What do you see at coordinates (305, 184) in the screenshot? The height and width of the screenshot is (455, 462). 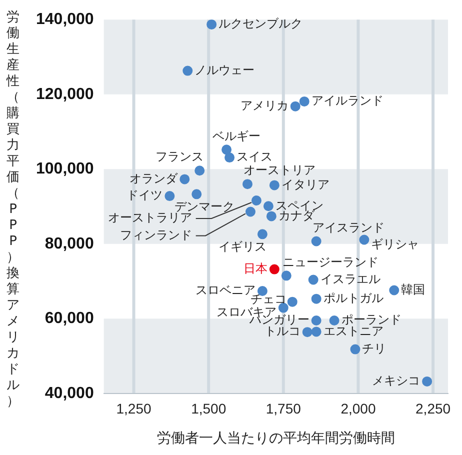 I see `series-label: イタリア` at bounding box center [305, 184].